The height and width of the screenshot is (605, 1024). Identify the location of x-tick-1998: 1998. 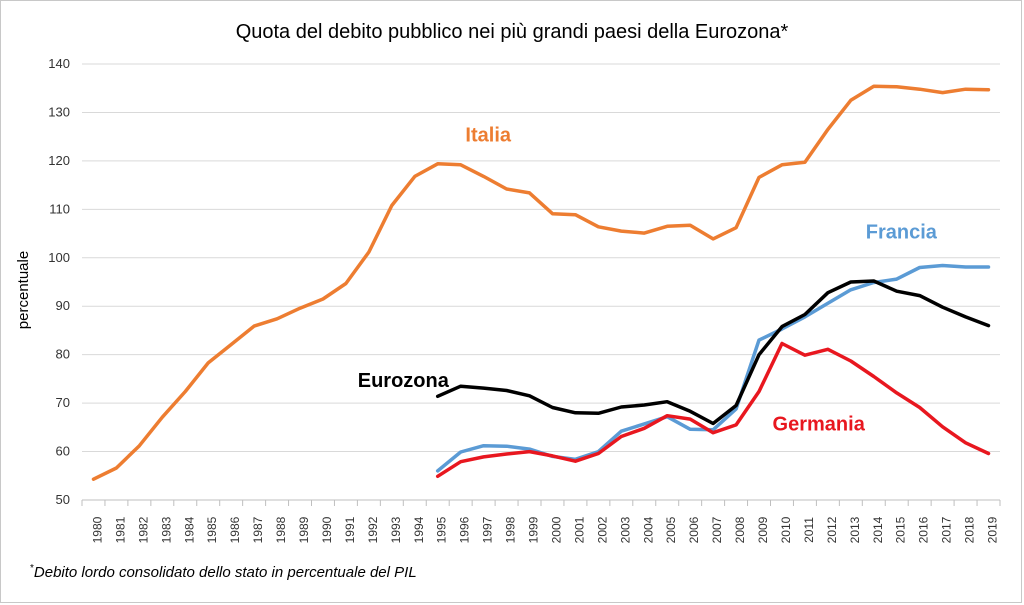
(511, 529).